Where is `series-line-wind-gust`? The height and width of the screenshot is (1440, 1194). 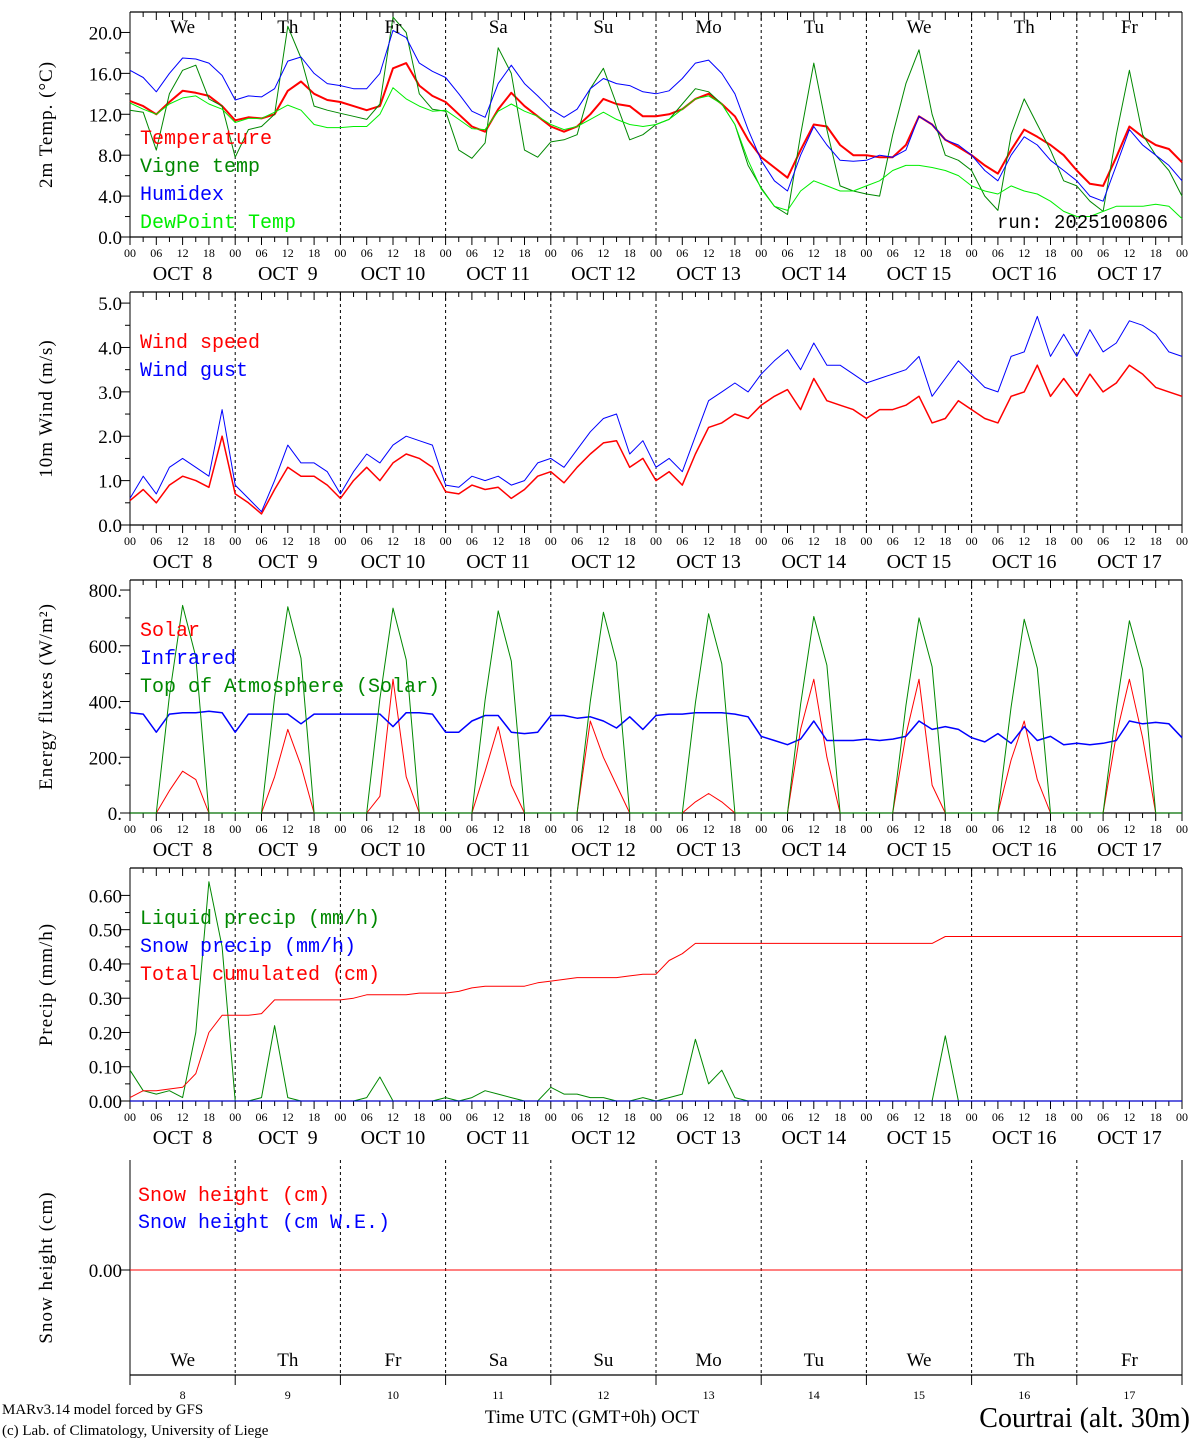 series-line-wind-gust is located at coordinates (656, 414).